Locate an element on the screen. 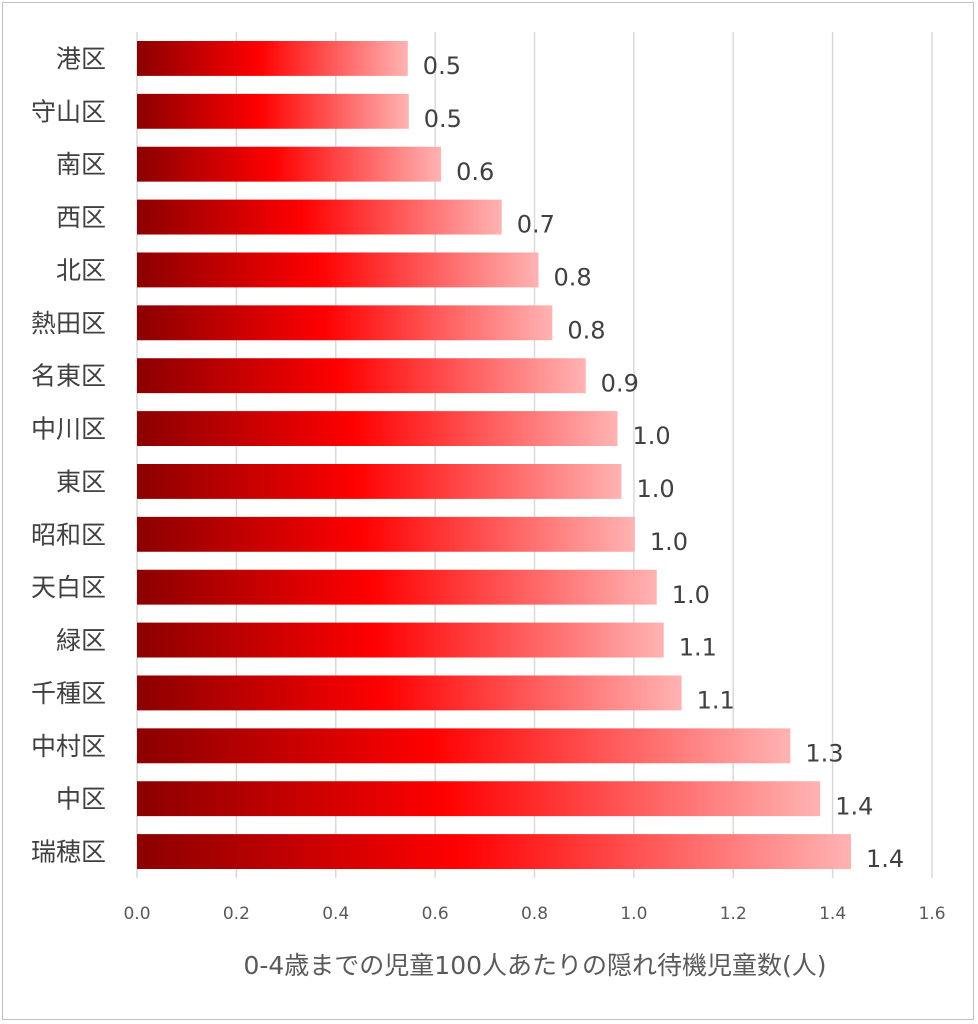  category-label: 瑞穂区 is located at coordinates (68, 852).